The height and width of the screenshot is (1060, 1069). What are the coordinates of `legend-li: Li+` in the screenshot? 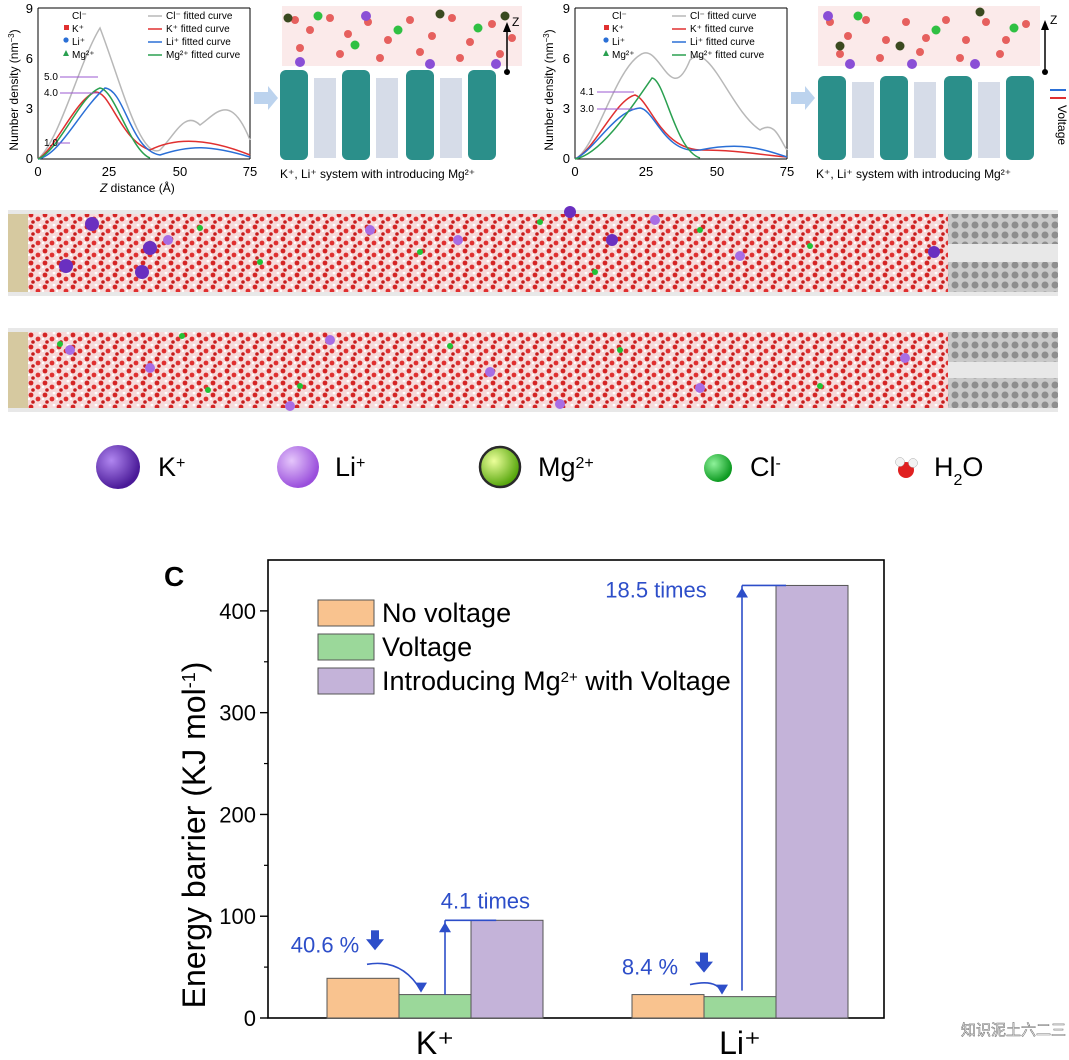 It's located at (321, 467).